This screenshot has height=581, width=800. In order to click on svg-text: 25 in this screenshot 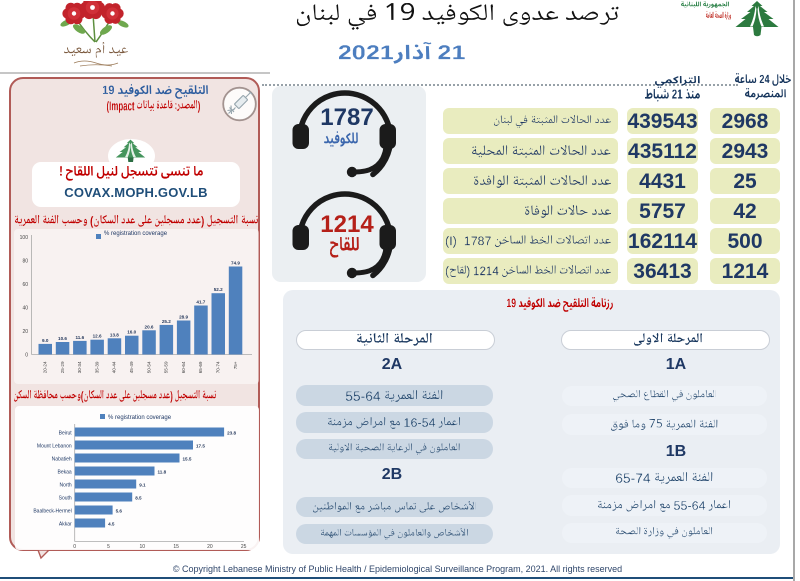, I will do `click(244, 547)`.